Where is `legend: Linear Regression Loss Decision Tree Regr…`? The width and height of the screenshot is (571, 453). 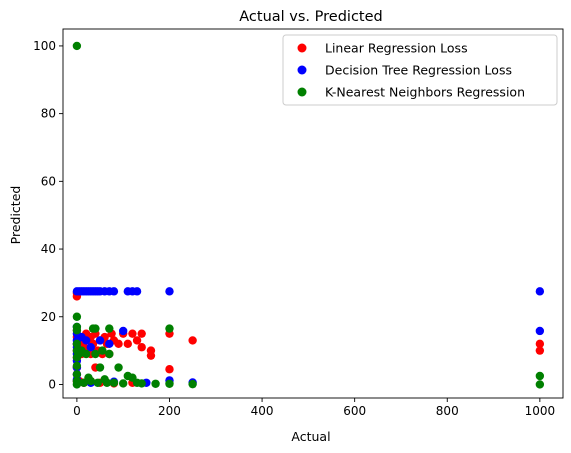 legend: Linear Regression Loss Decision Tree Regr… is located at coordinates (420, 70).